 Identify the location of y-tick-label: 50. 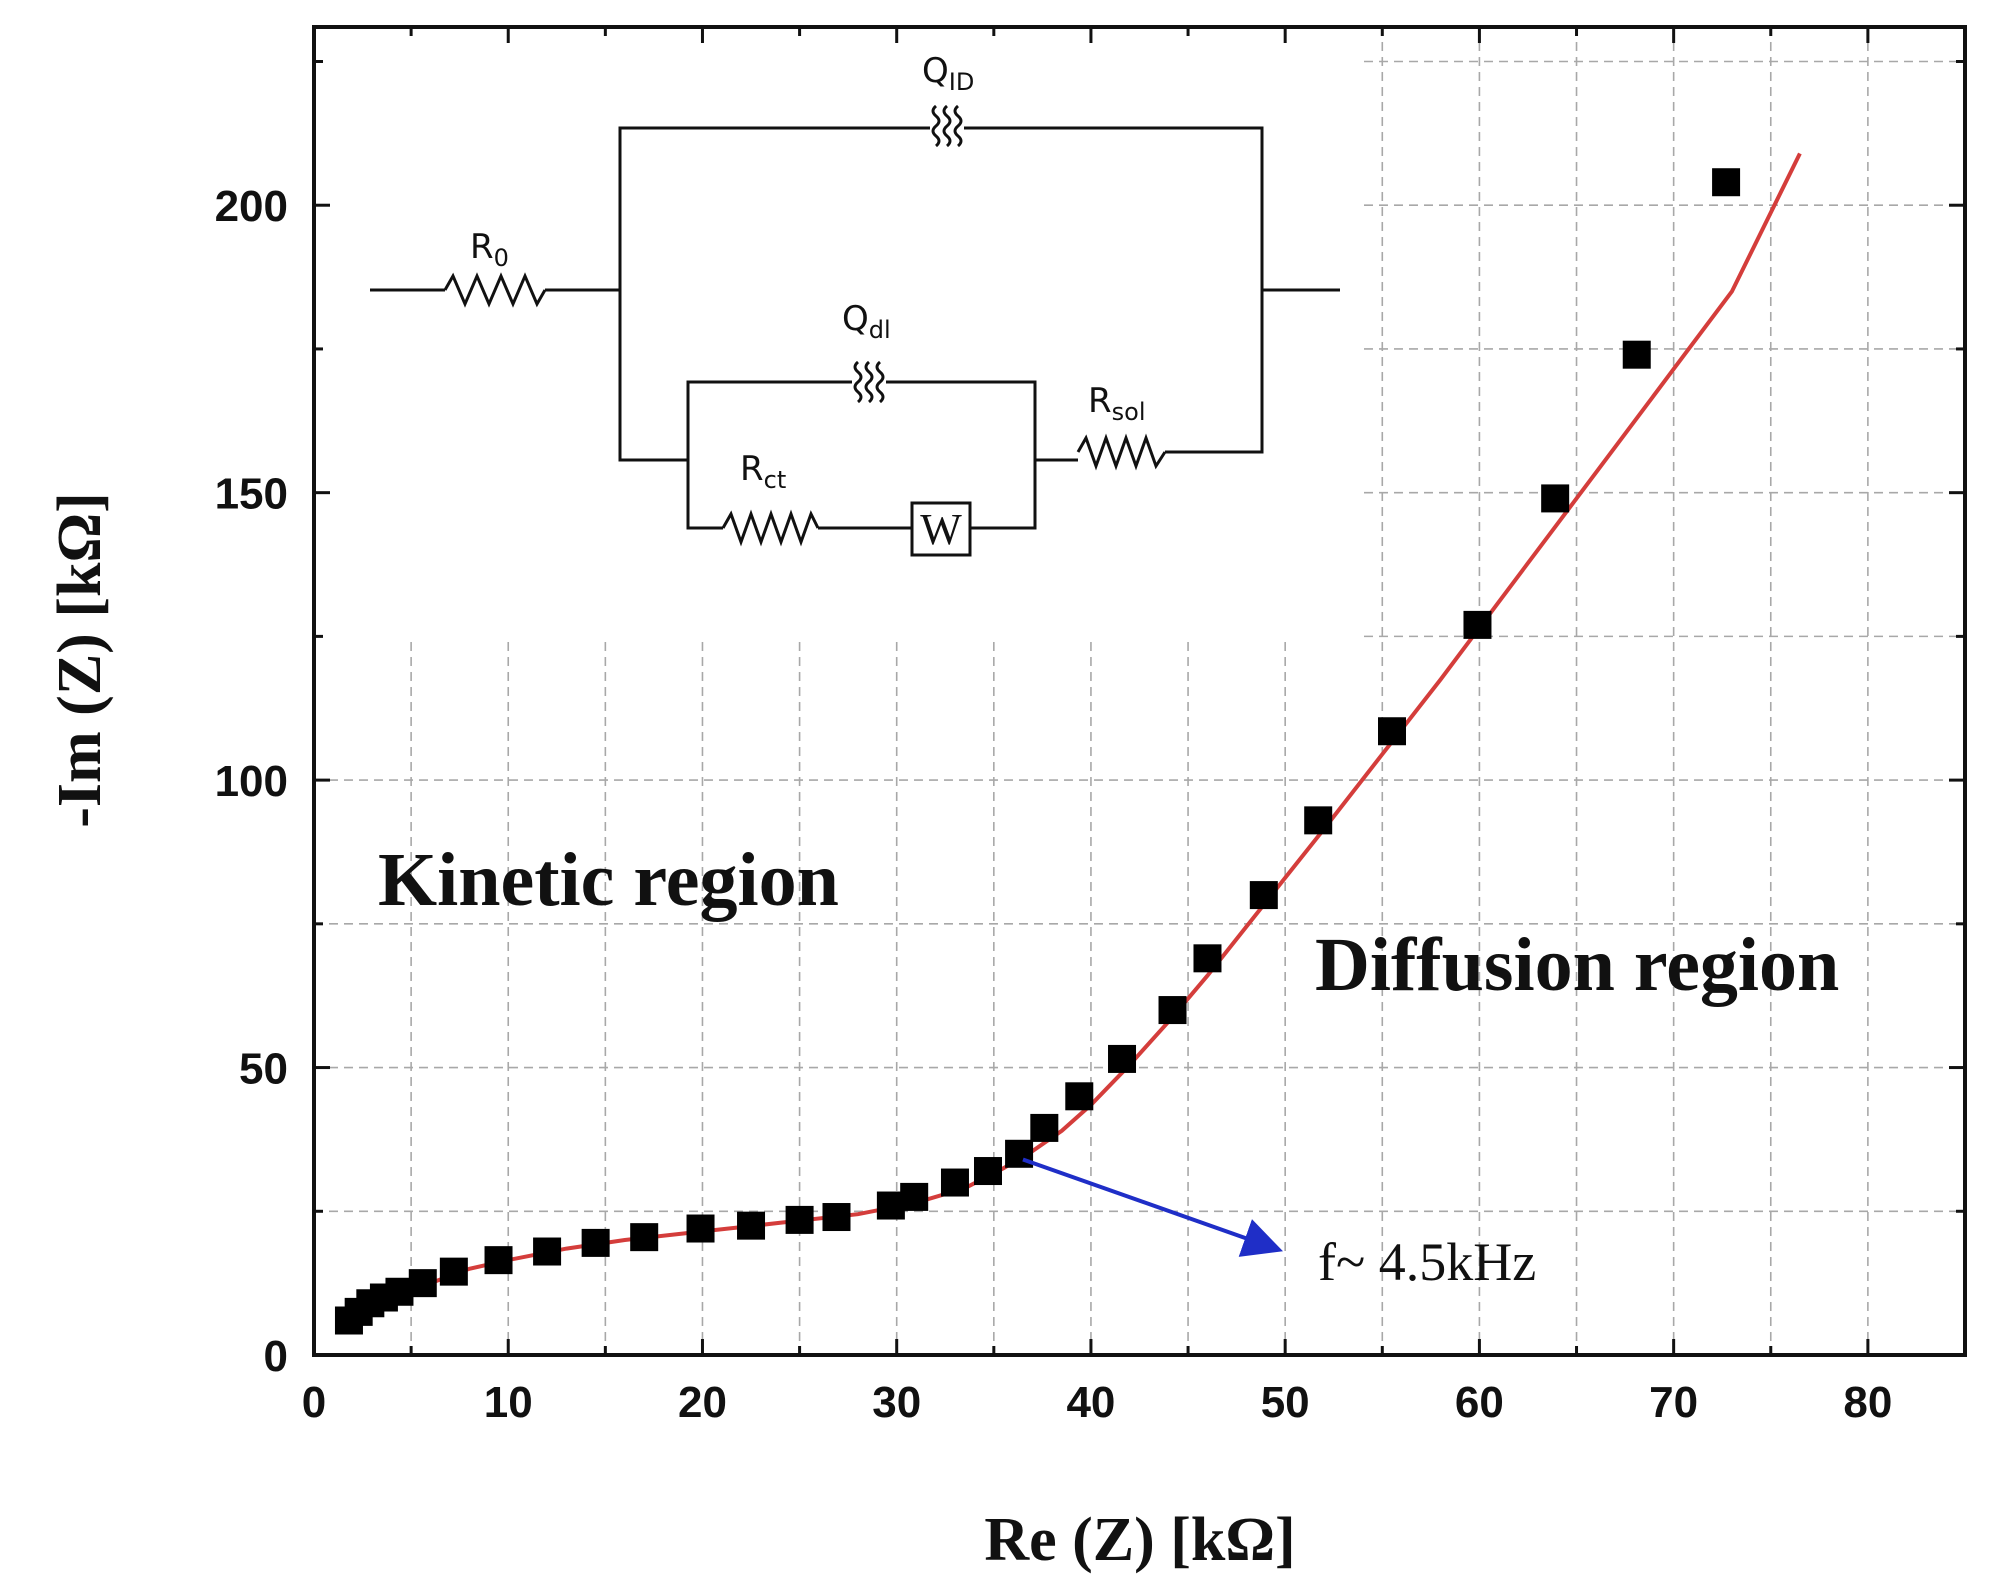
(263, 1069).